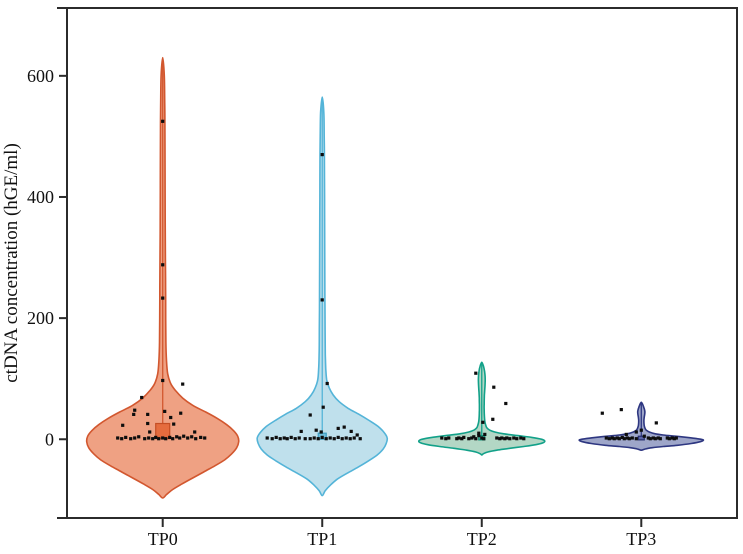  Describe the element at coordinates (11, 263) in the screenshot. I see `y-axis-title: ctDNA concentration (hGE/ml)` at that location.